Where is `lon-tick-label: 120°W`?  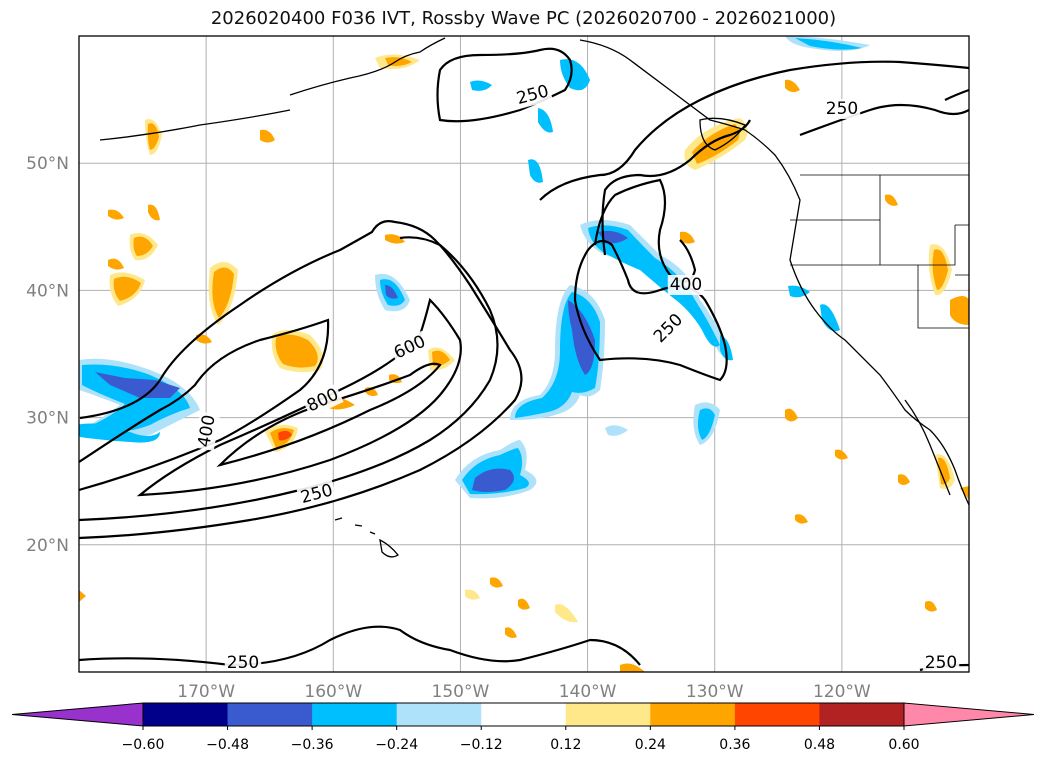
lon-tick-label: 120°W is located at coordinates (842, 692).